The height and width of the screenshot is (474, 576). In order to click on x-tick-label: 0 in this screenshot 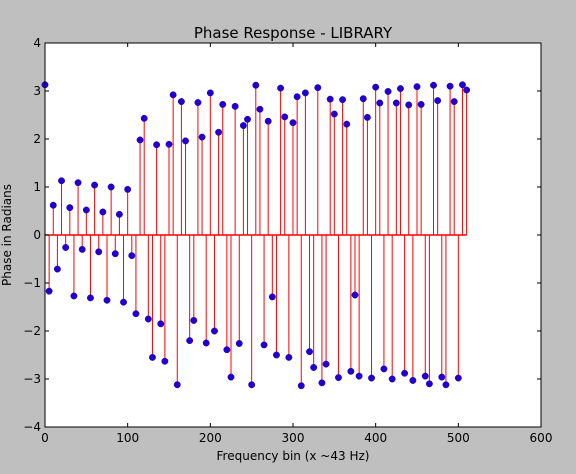, I will do `click(45, 438)`.